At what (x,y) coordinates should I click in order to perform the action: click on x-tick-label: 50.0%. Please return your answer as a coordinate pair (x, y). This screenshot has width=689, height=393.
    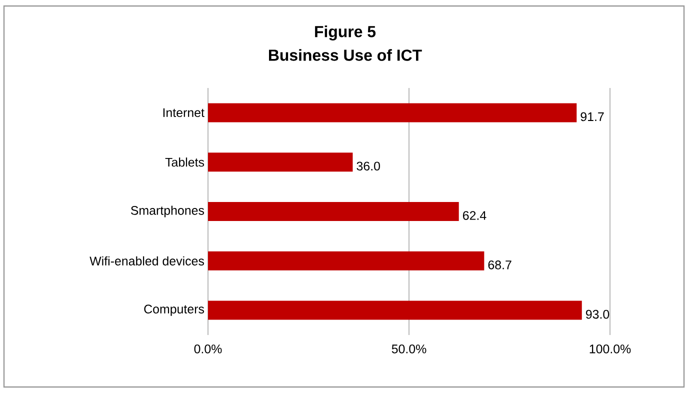
    Looking at the image, I should click on (409, 349).